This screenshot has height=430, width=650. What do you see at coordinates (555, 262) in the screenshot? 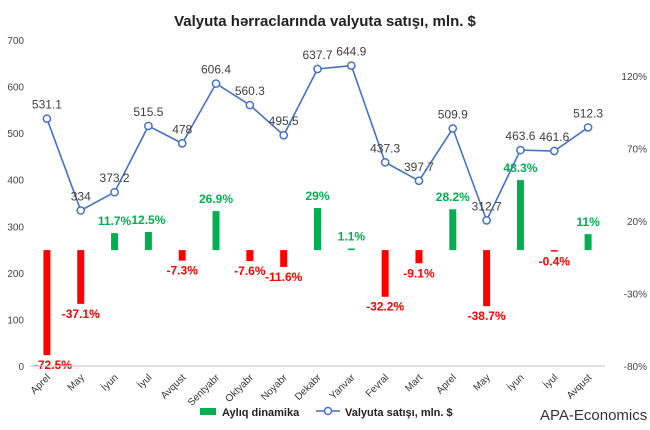
I see `bar-data-label: -0.4%` at bounding box center [555, 262].